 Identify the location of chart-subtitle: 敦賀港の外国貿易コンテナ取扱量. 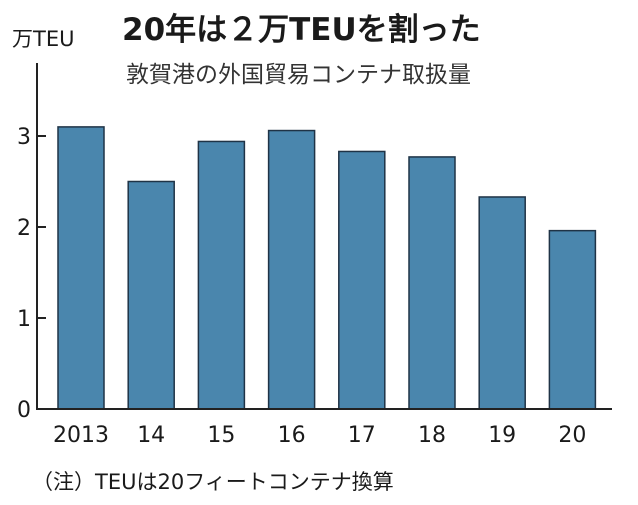
(298, 75).